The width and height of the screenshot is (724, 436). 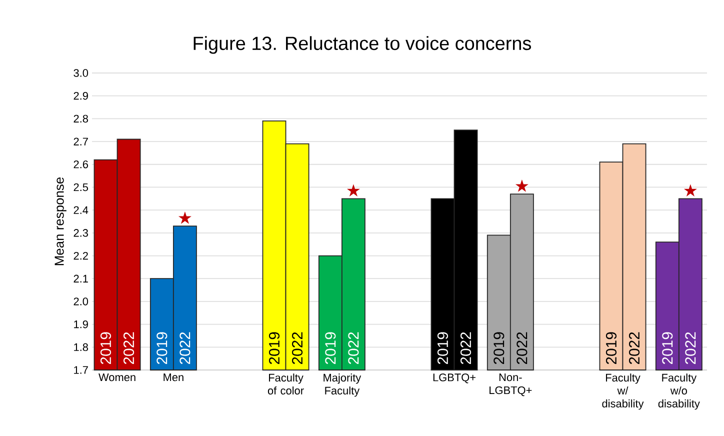 I want to click on y-tick-label: 3.0, so click(x=81, y=73).